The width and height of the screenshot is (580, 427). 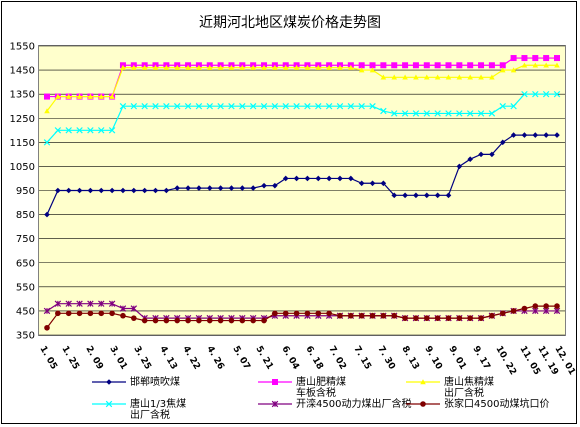 I want to click on x-tick-label: 7. 15, so click(x=361, y=358).